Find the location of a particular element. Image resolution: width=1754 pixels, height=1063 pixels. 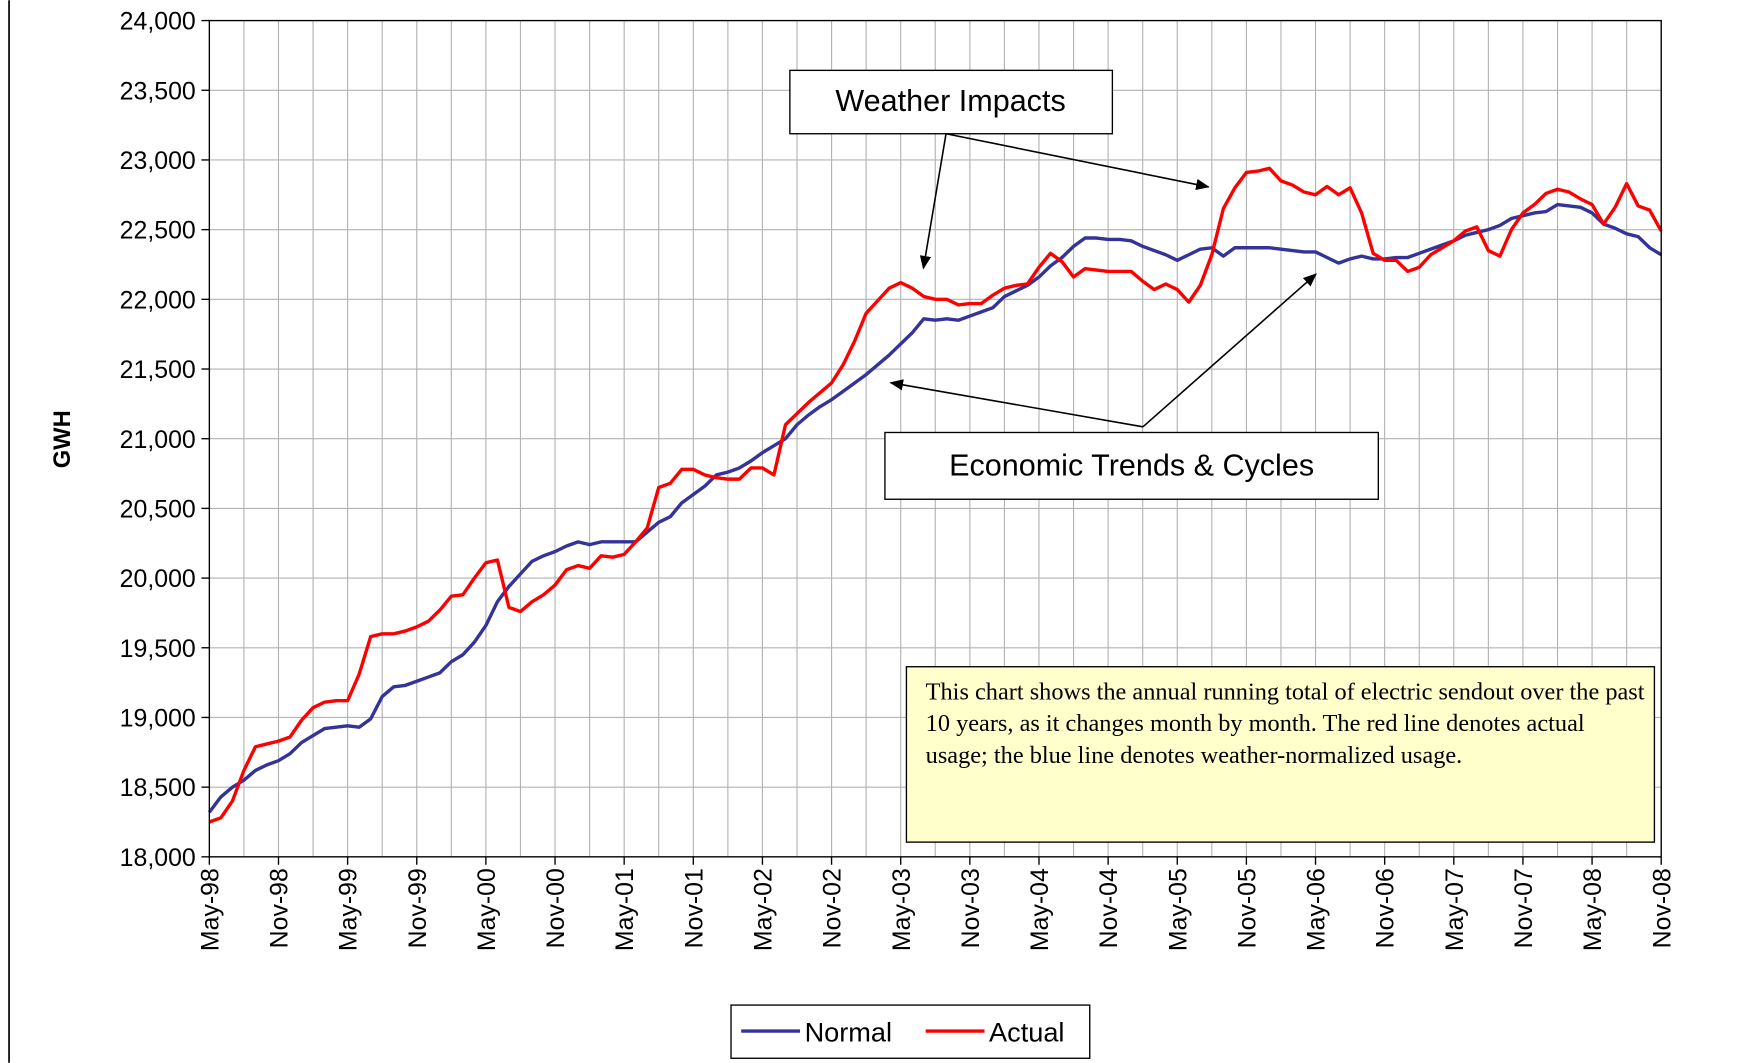

legend-label: Actual is located at coordinates (1026, 1031).